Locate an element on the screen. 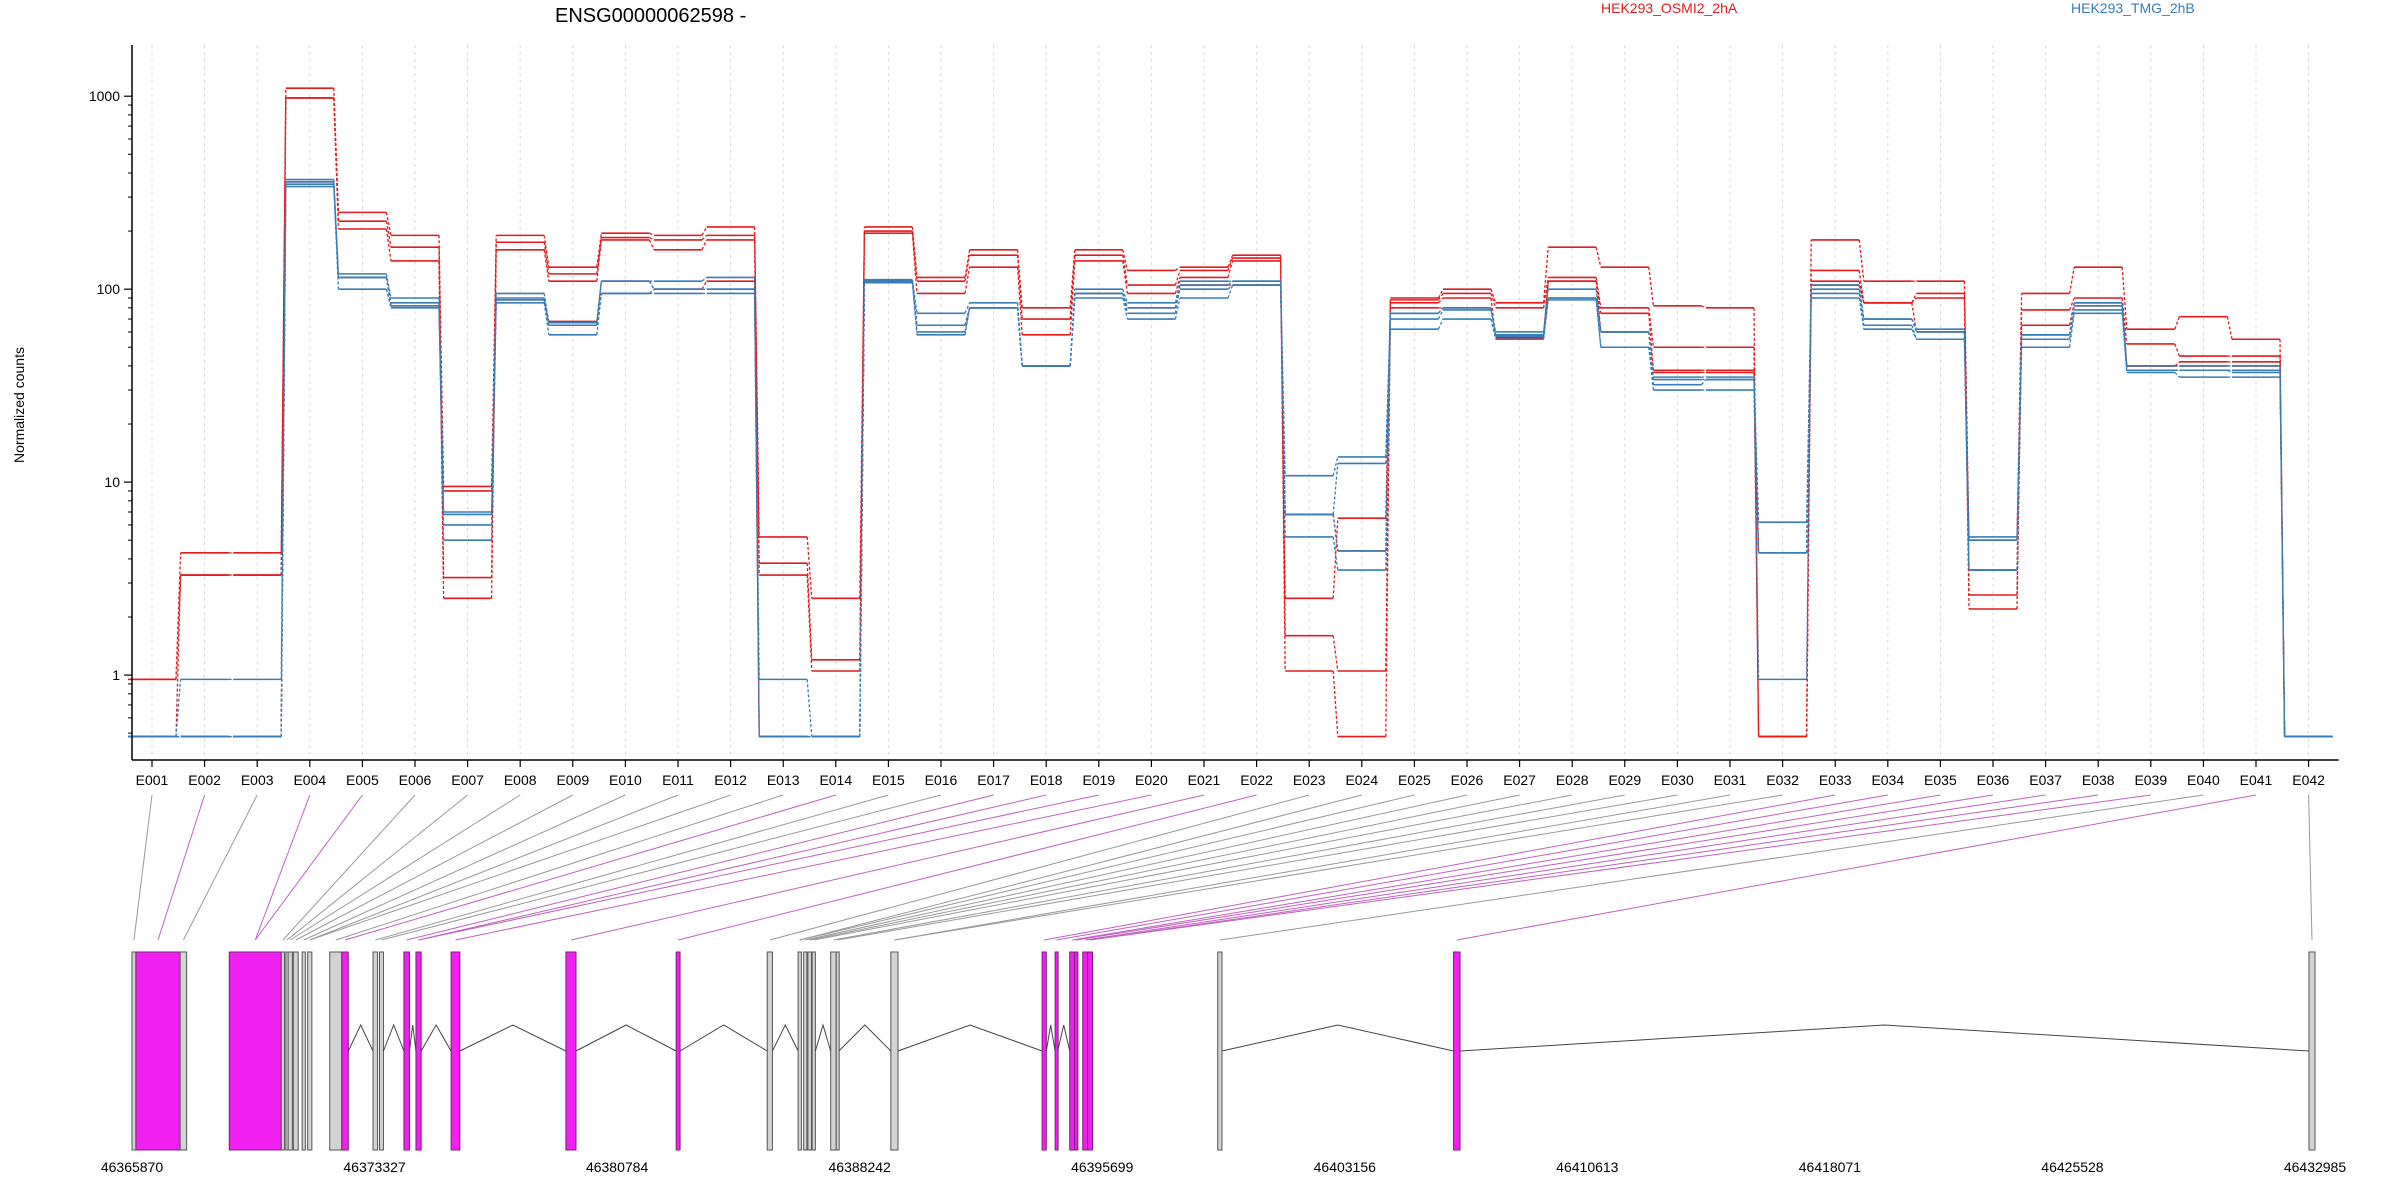 Image resolution: width=2400 pixels, height=1200 pixels. connector-e041 is located at coordinates (1856, 867).